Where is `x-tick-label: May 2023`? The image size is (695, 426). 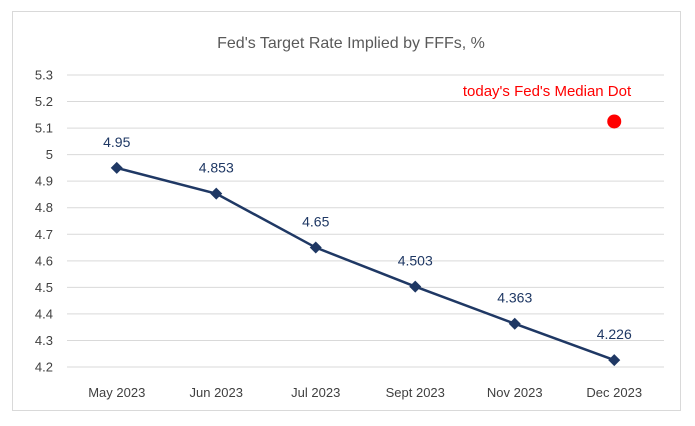 x-tick-label: May 2023 is located at coordinates (116, 392).